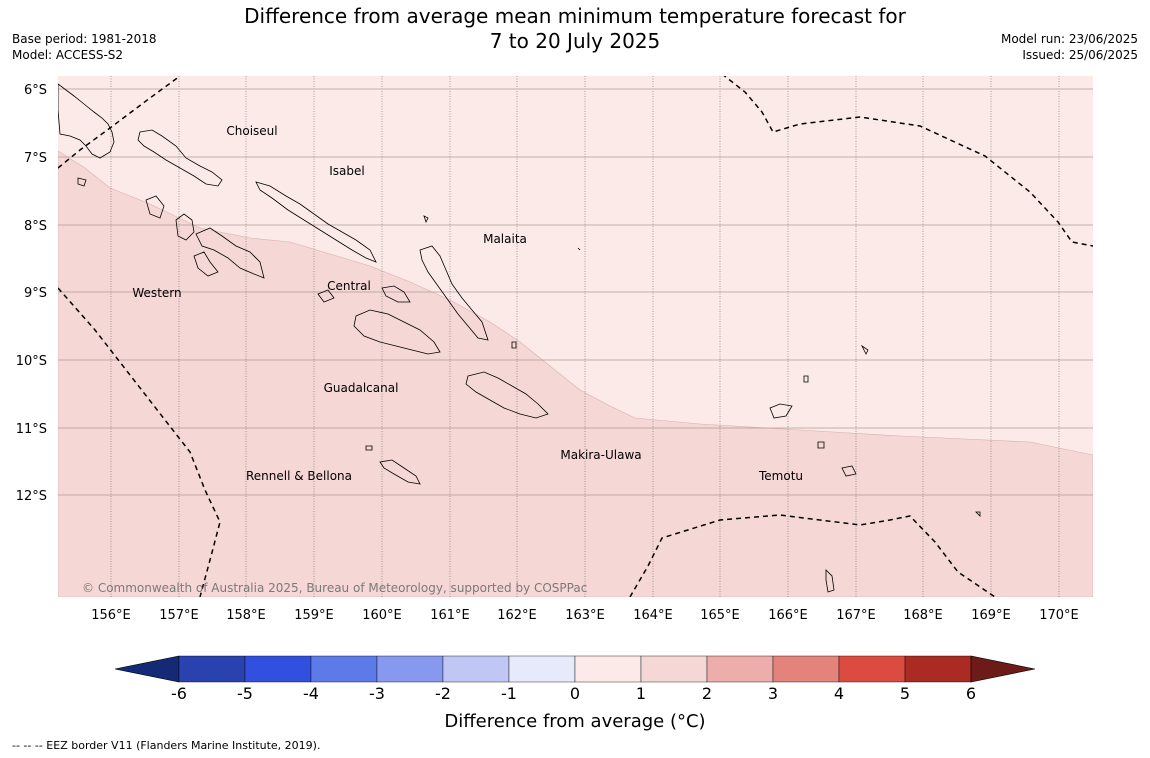 Image resolution: width=1150 pixels, height=758 pixels. What do you see at coordinates (830, 581) in the screenshot?
I see `tikopia-coast` at bounding box center [830, 581].